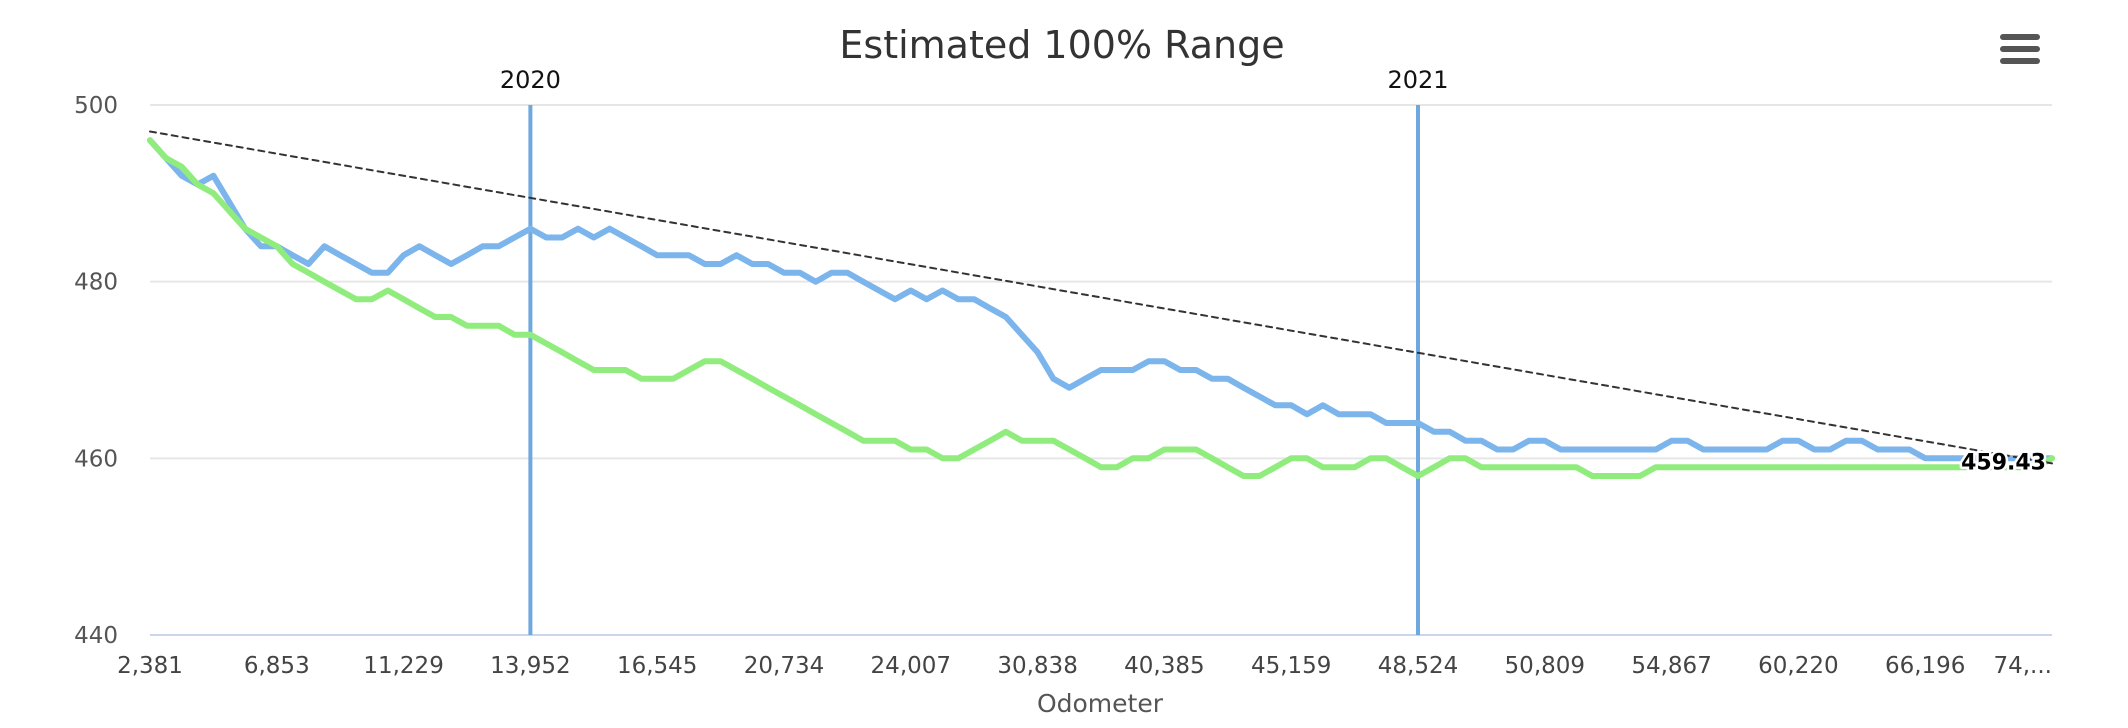  Describe the element at coordinates (530, 80) in the screenshot. I see `year-label: 2020` at that location.